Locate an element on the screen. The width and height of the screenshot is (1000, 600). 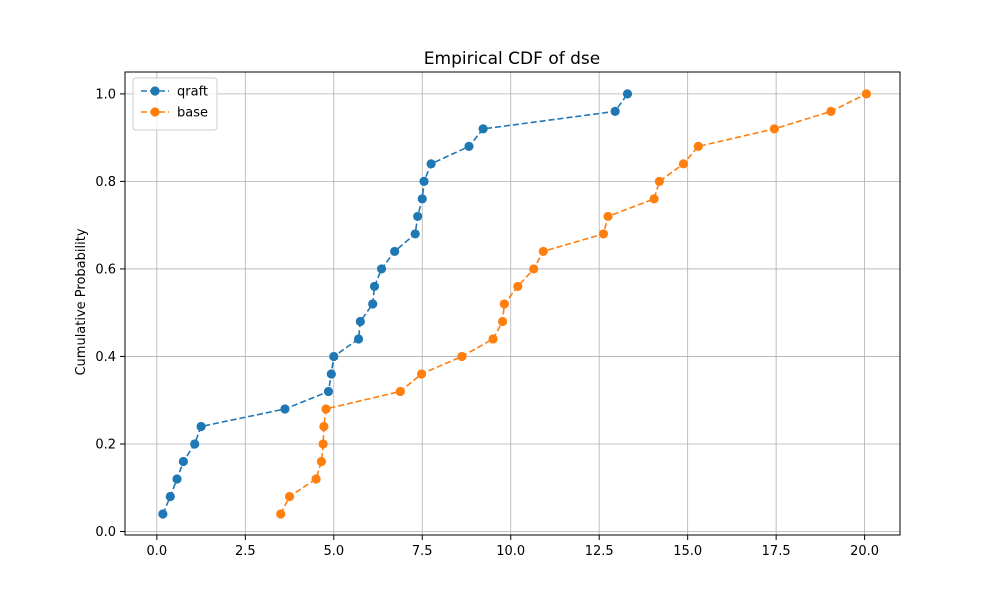
legend-label: qraft is located at coordinates (192, 92).